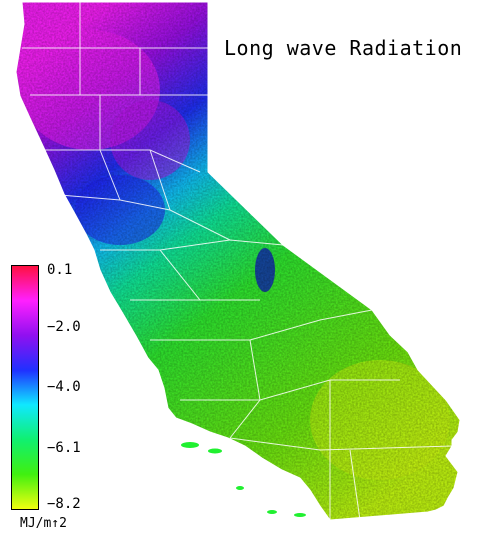 The height and width of the screenshot is (550, 500). I want to click on legend-tick-label: 0.1, so click(60, 270).